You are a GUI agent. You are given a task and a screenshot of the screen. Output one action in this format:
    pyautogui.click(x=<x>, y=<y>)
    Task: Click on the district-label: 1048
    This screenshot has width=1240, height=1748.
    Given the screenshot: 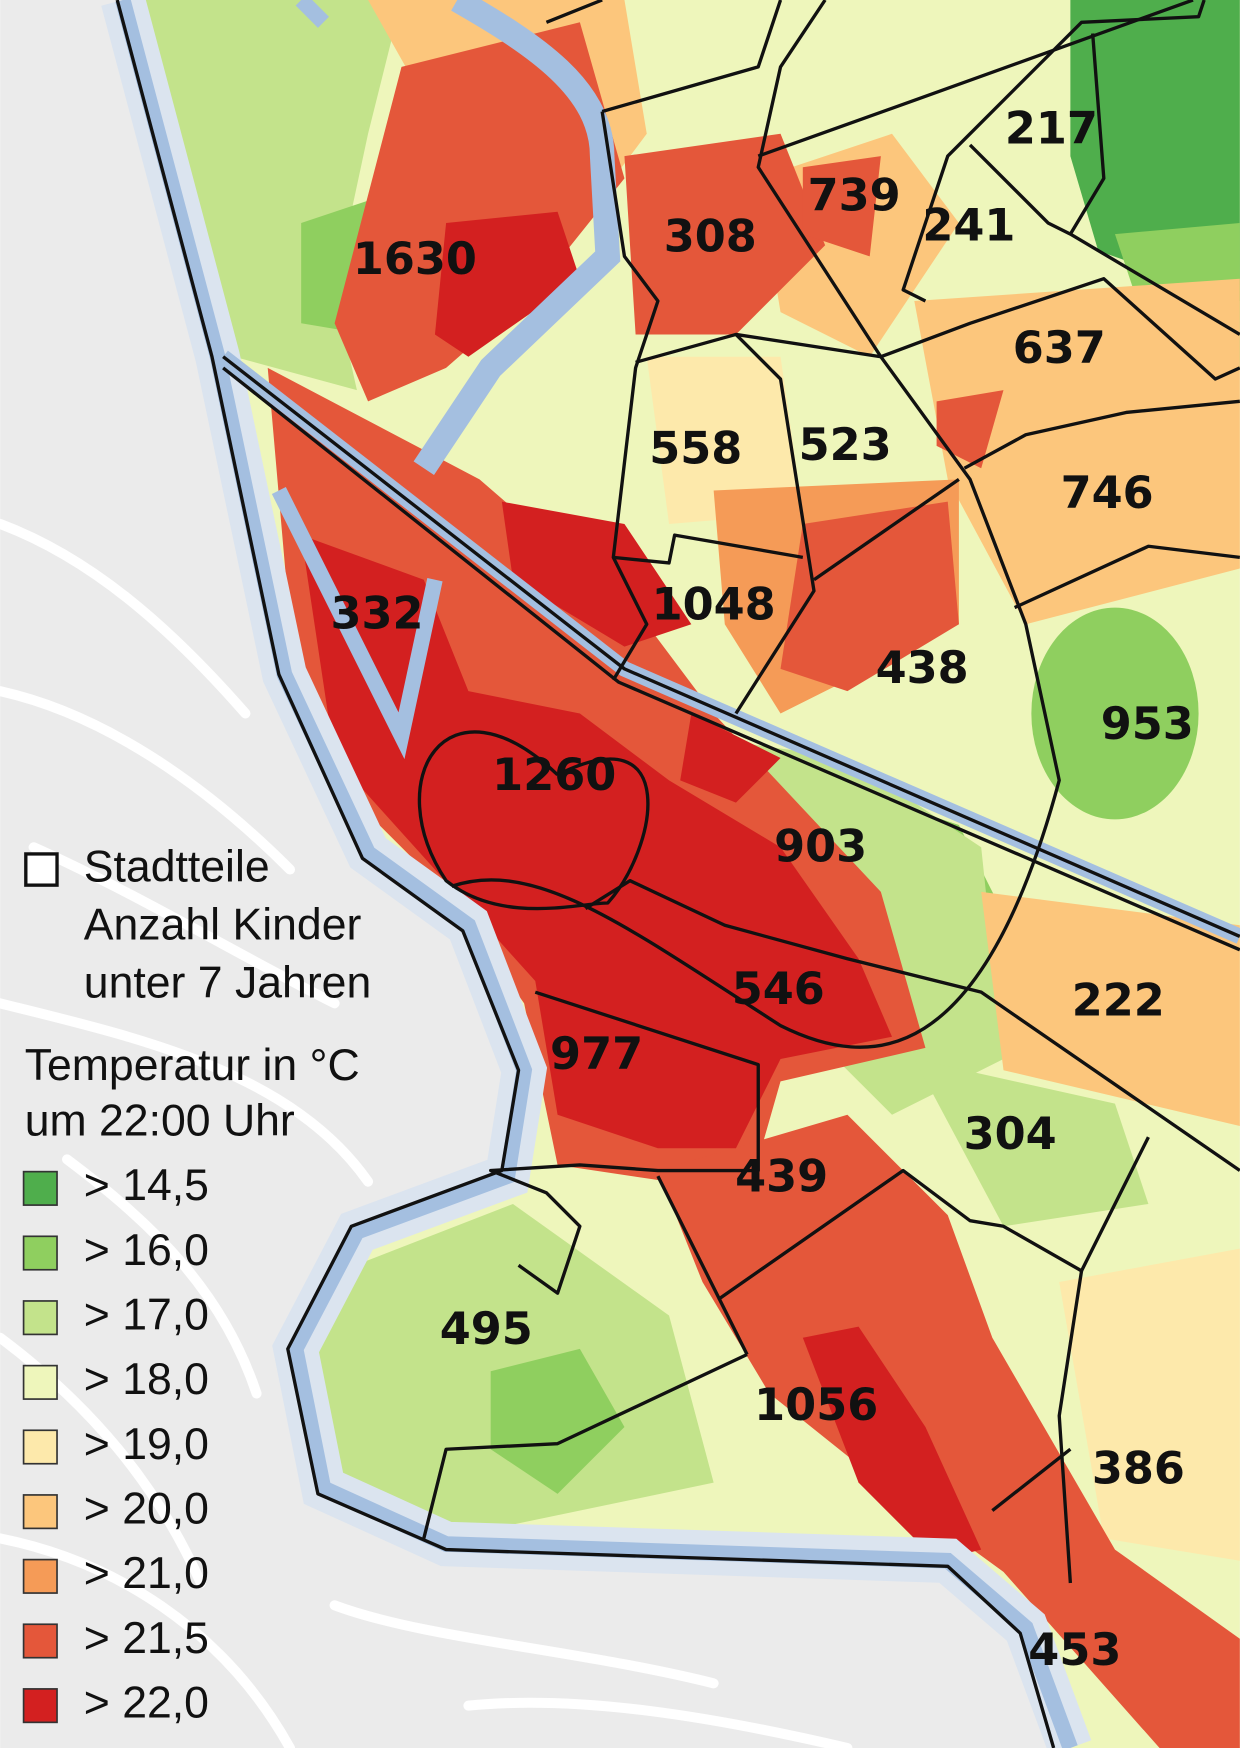 What is the action you would take?
    pyautogui.click(x=714, y=605)
    